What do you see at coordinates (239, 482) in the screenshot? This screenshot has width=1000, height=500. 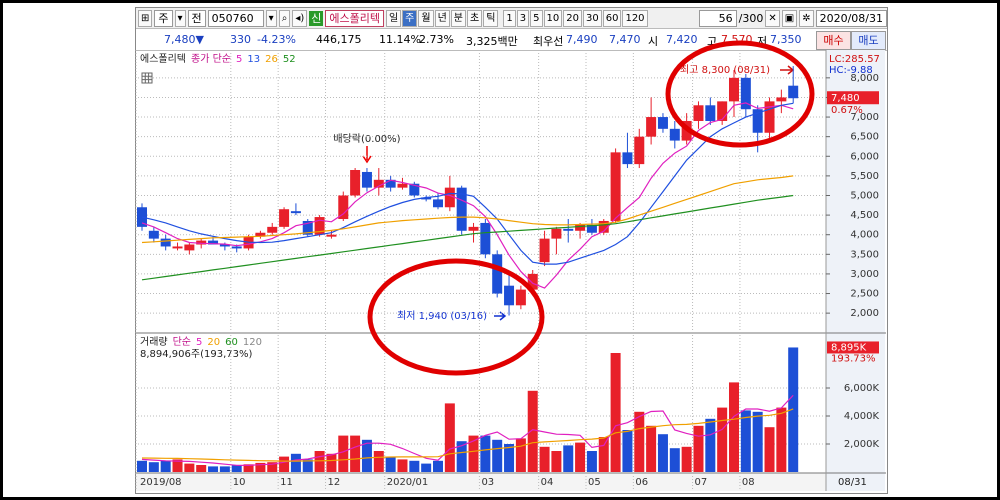 I see `x-tick-label: 10` at bounding box center [239, 482].